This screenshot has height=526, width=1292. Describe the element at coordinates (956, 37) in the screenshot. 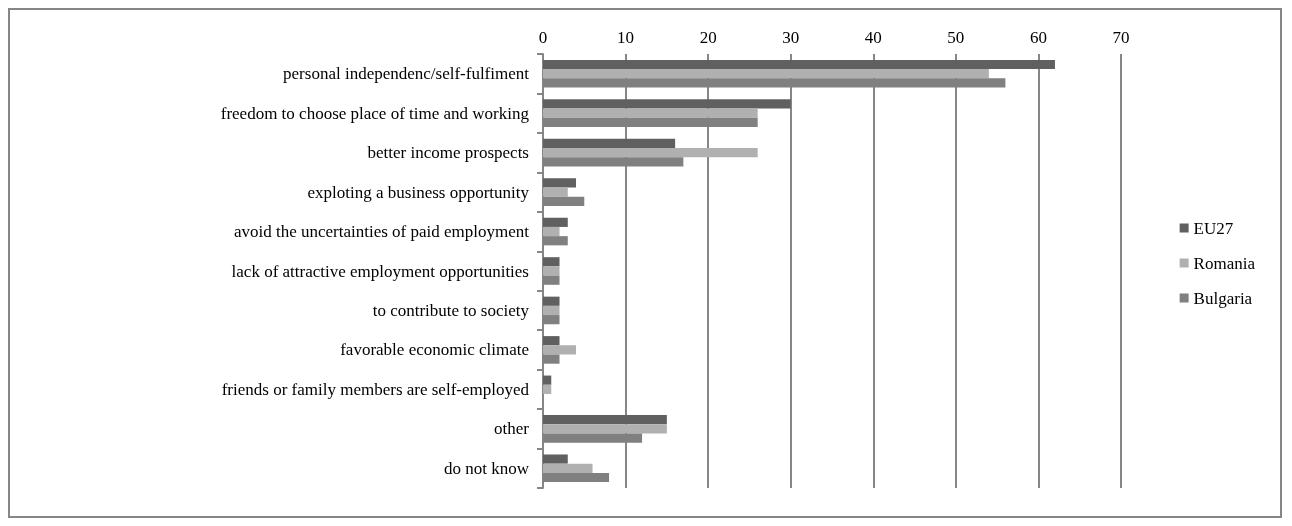

I see `x-tick-label: 50` at that location.